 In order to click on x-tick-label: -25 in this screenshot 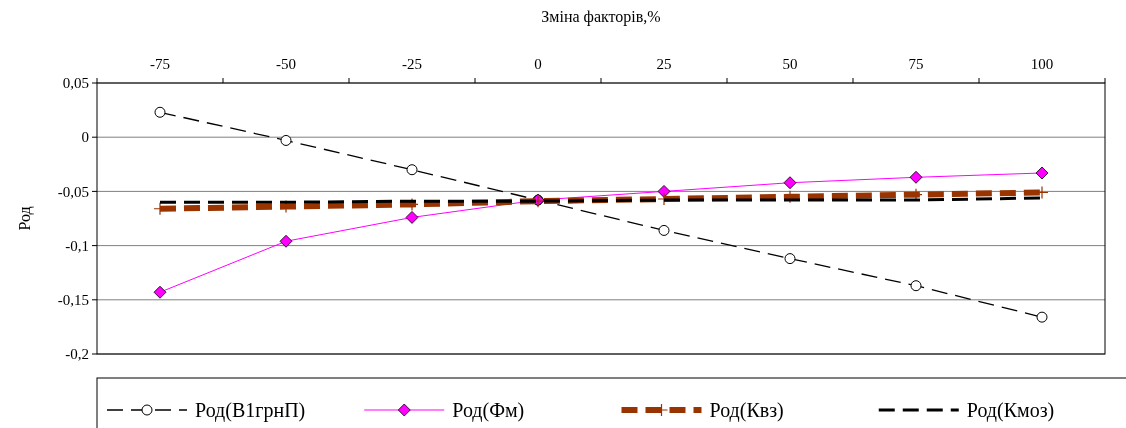, I will do `click(412, 64)`.